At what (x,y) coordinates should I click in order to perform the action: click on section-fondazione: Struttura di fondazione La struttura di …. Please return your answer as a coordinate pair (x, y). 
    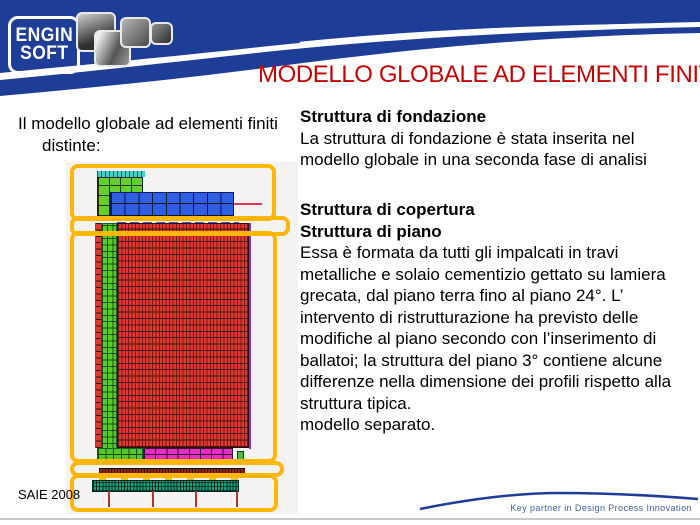
    Looking at the image, I should click on (499, 138).